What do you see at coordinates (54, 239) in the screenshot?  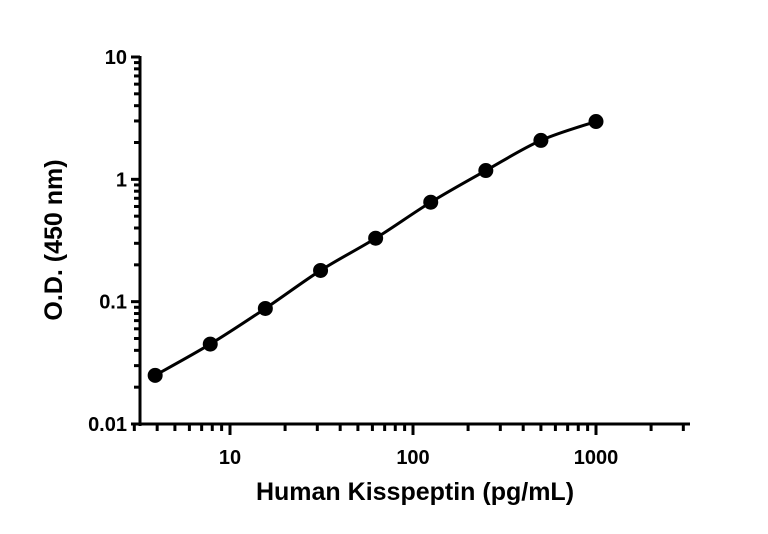 I see `y-axis-title: O.D. (450 nm)` at bounding box center [54, 239].